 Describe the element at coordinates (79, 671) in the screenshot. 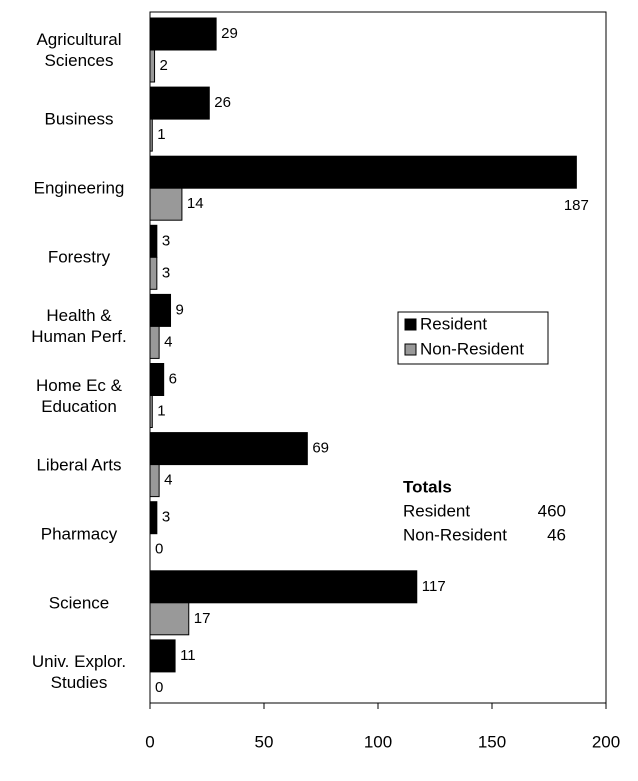

I see `category-label: Univ. Explor. Studies` at that location.